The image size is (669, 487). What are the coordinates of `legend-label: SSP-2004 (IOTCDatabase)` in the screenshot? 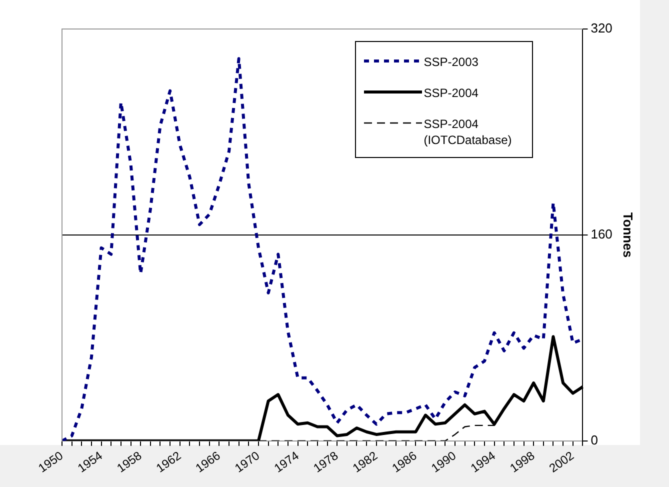 It's located at (468, 133).